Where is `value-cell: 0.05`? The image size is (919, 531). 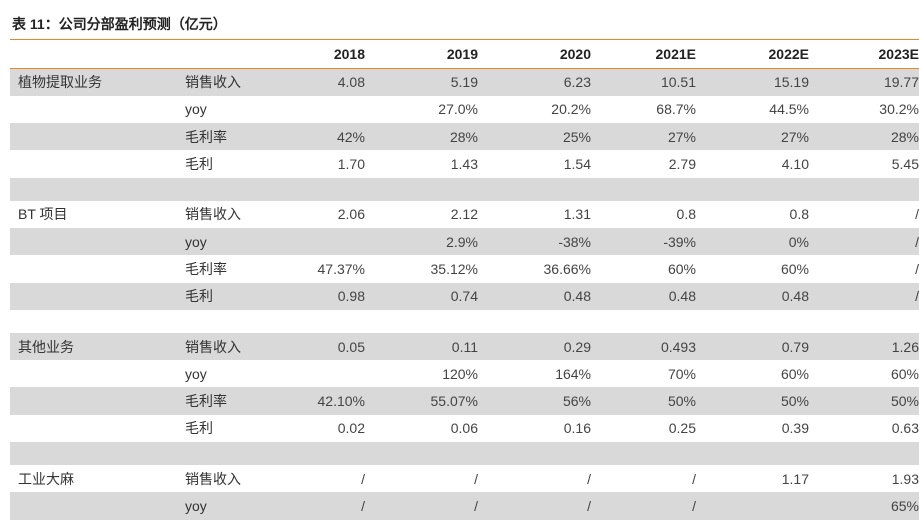 value-cell: 0.05 is located at coordinates (322, 346).